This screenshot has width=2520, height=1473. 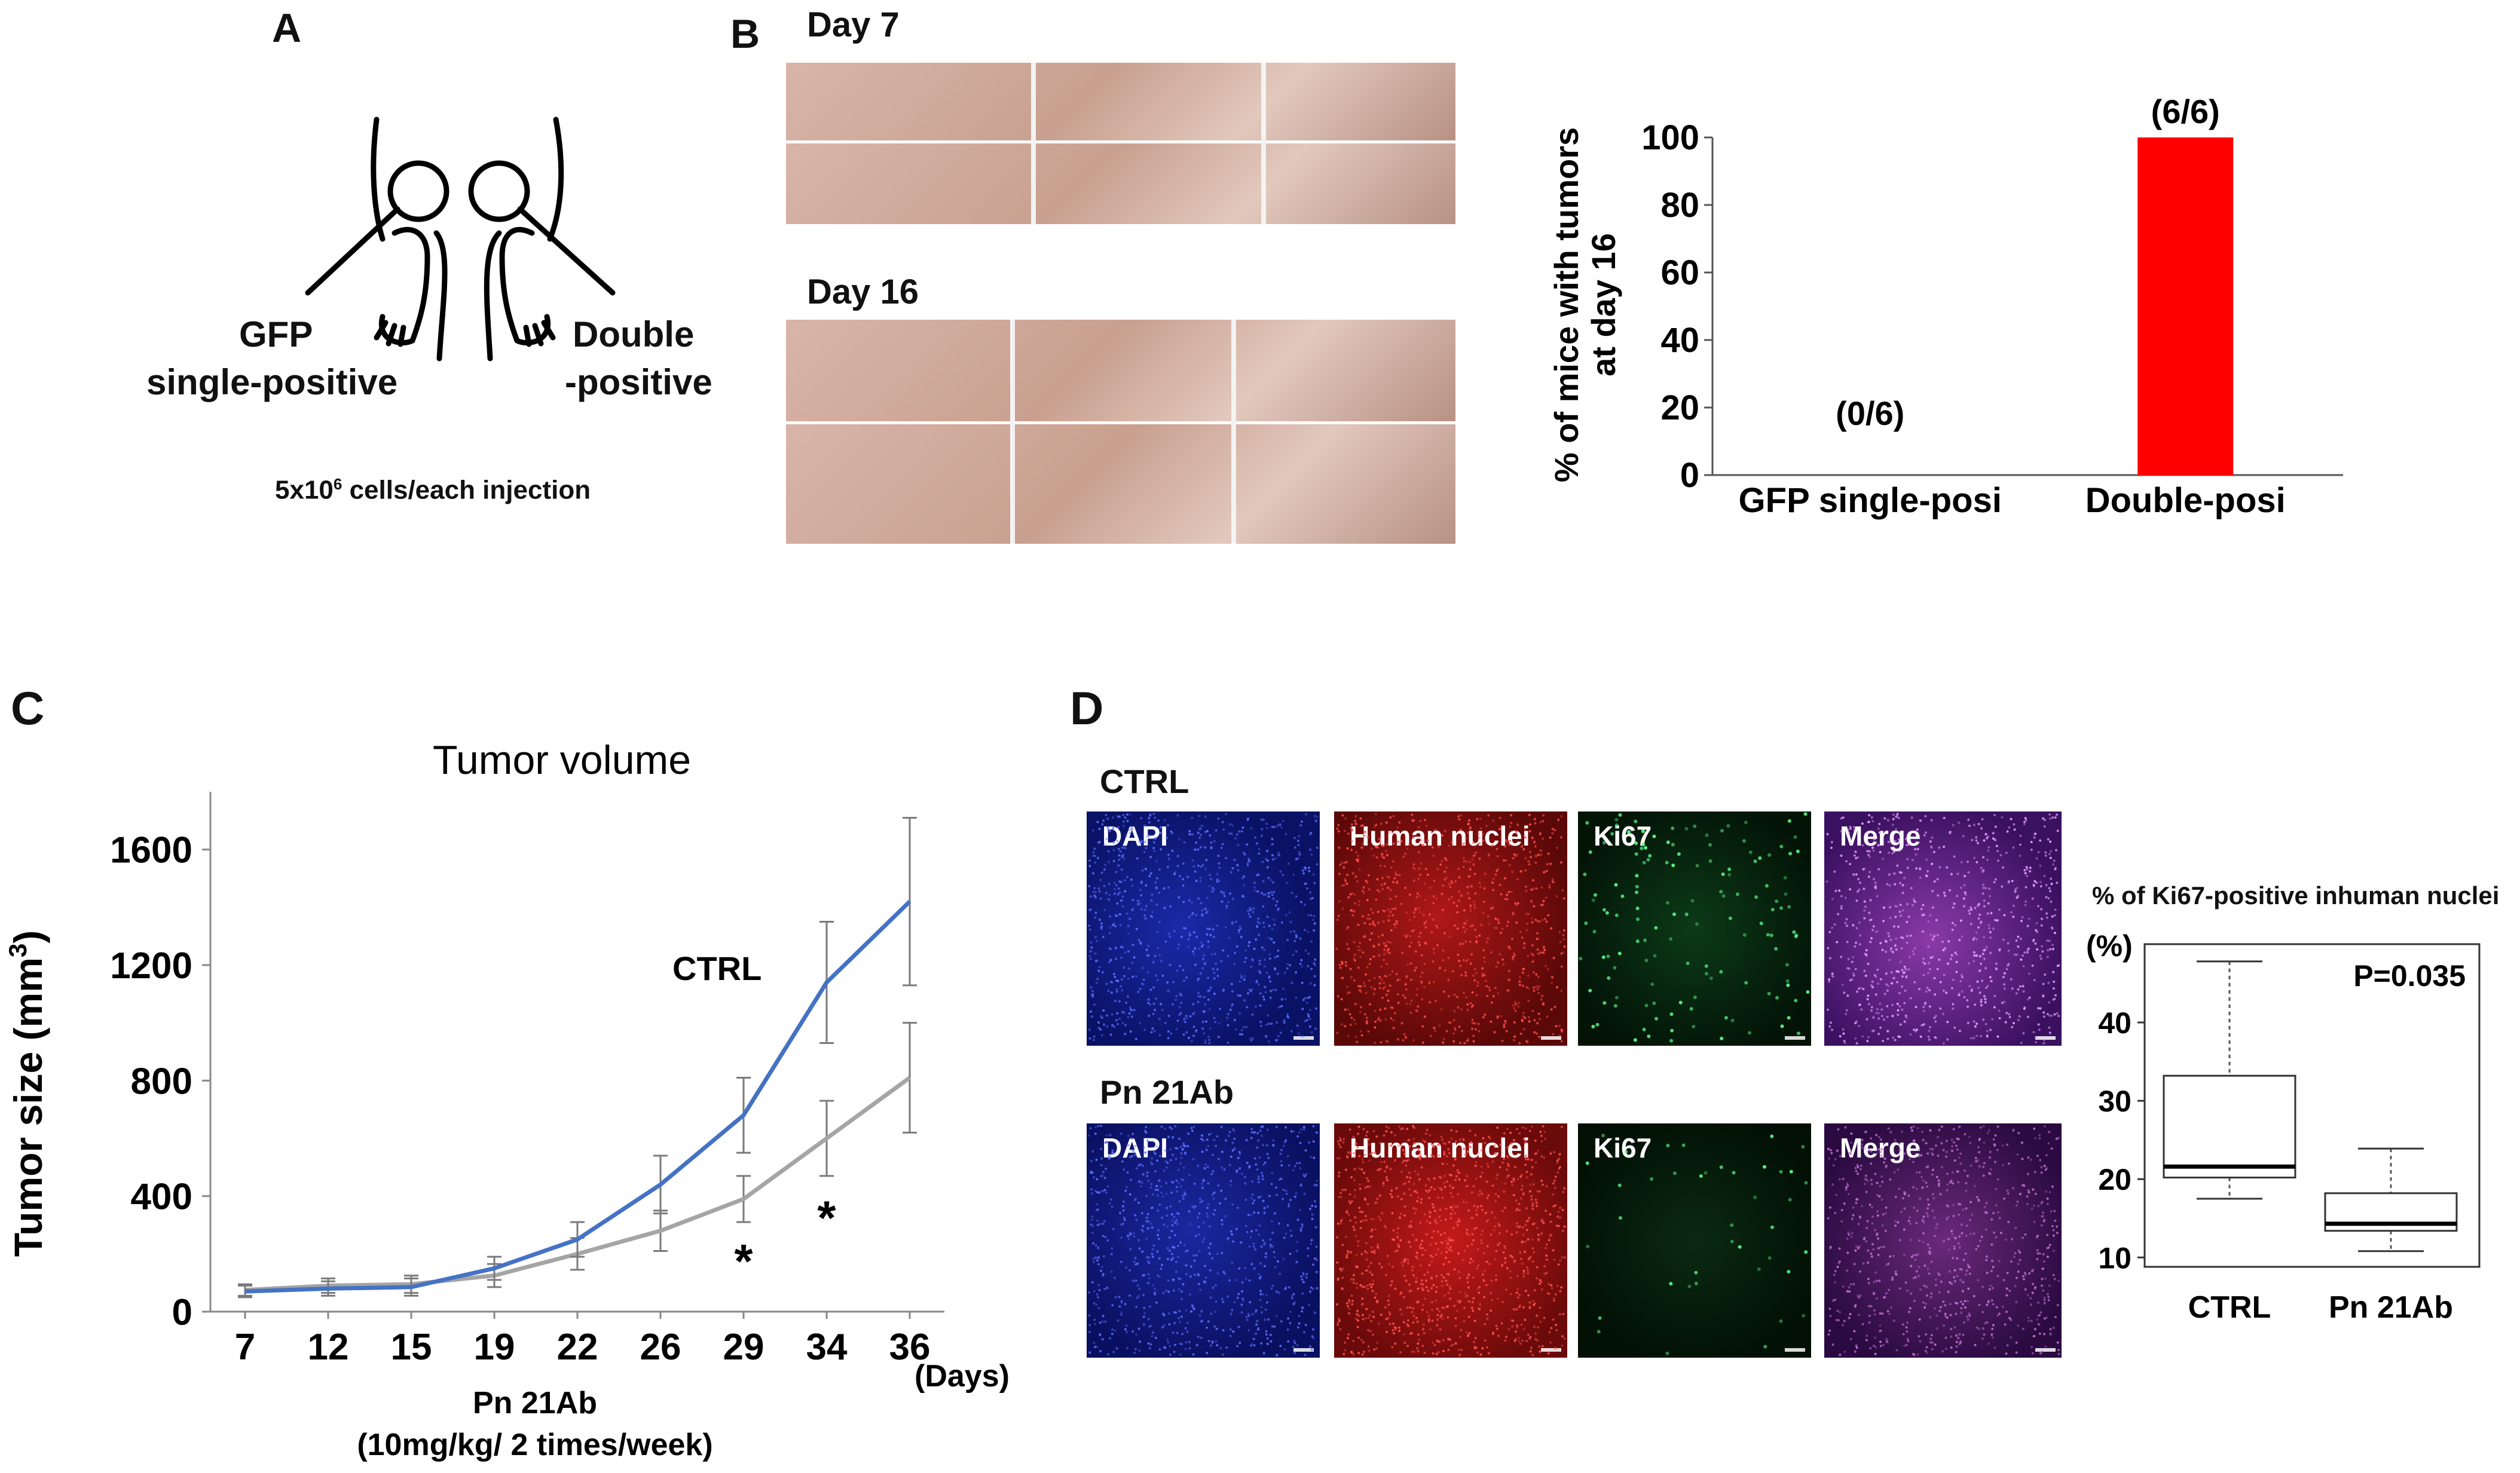 What do you see at coordinates (1943, 1240) in the screenshot?
I see `image-pn21ab-merge: Merge` at bounding box center [1943, 1240].